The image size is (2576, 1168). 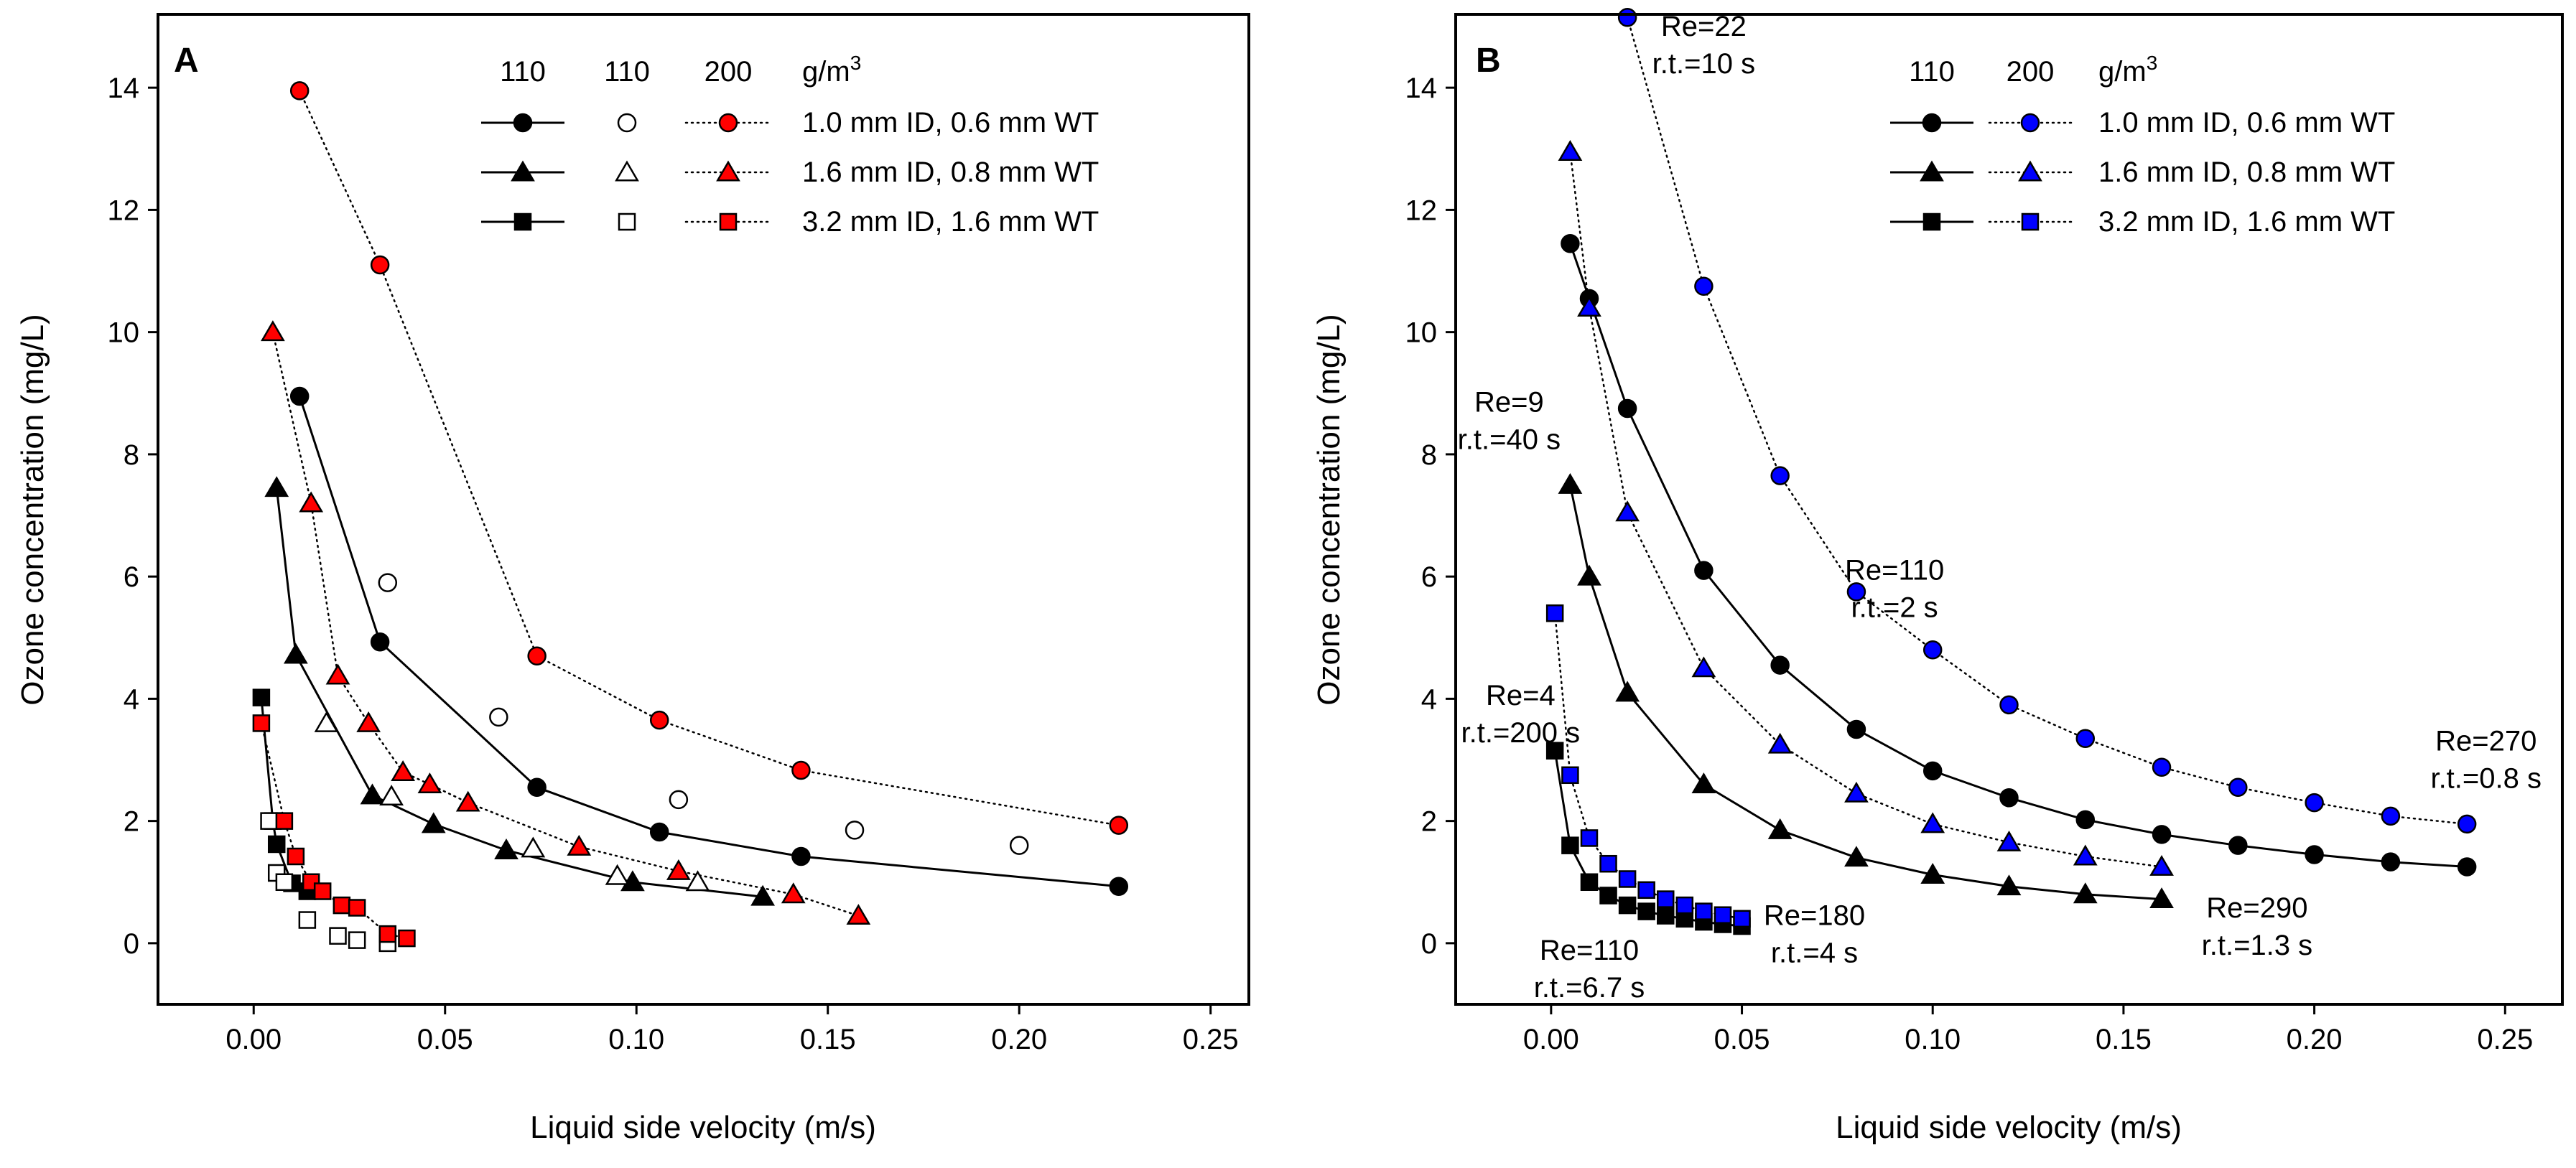 I want to click on panel-a-series-1-line, so click(x=708, y=642).